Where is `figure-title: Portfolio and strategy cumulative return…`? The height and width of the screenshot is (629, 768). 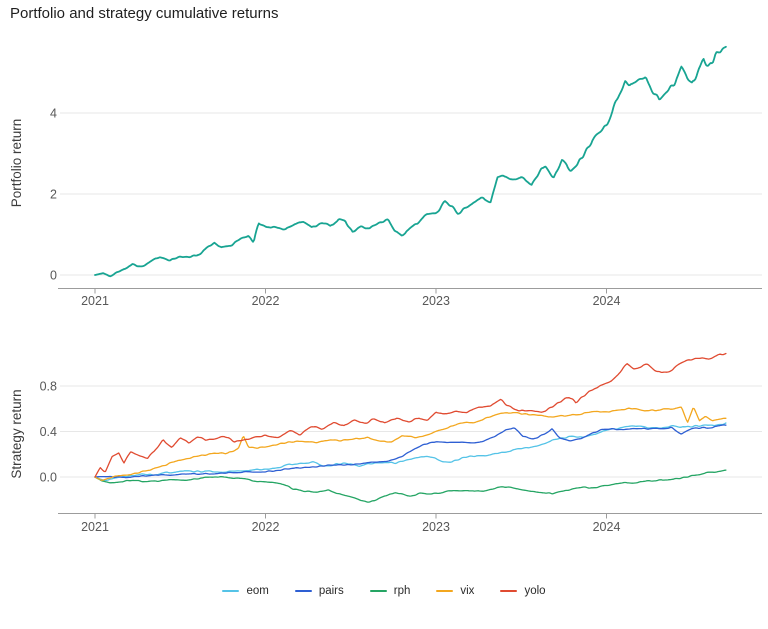 figure-title: Portfolio and strategy cumulative return… is located at coordinates (144, 13).